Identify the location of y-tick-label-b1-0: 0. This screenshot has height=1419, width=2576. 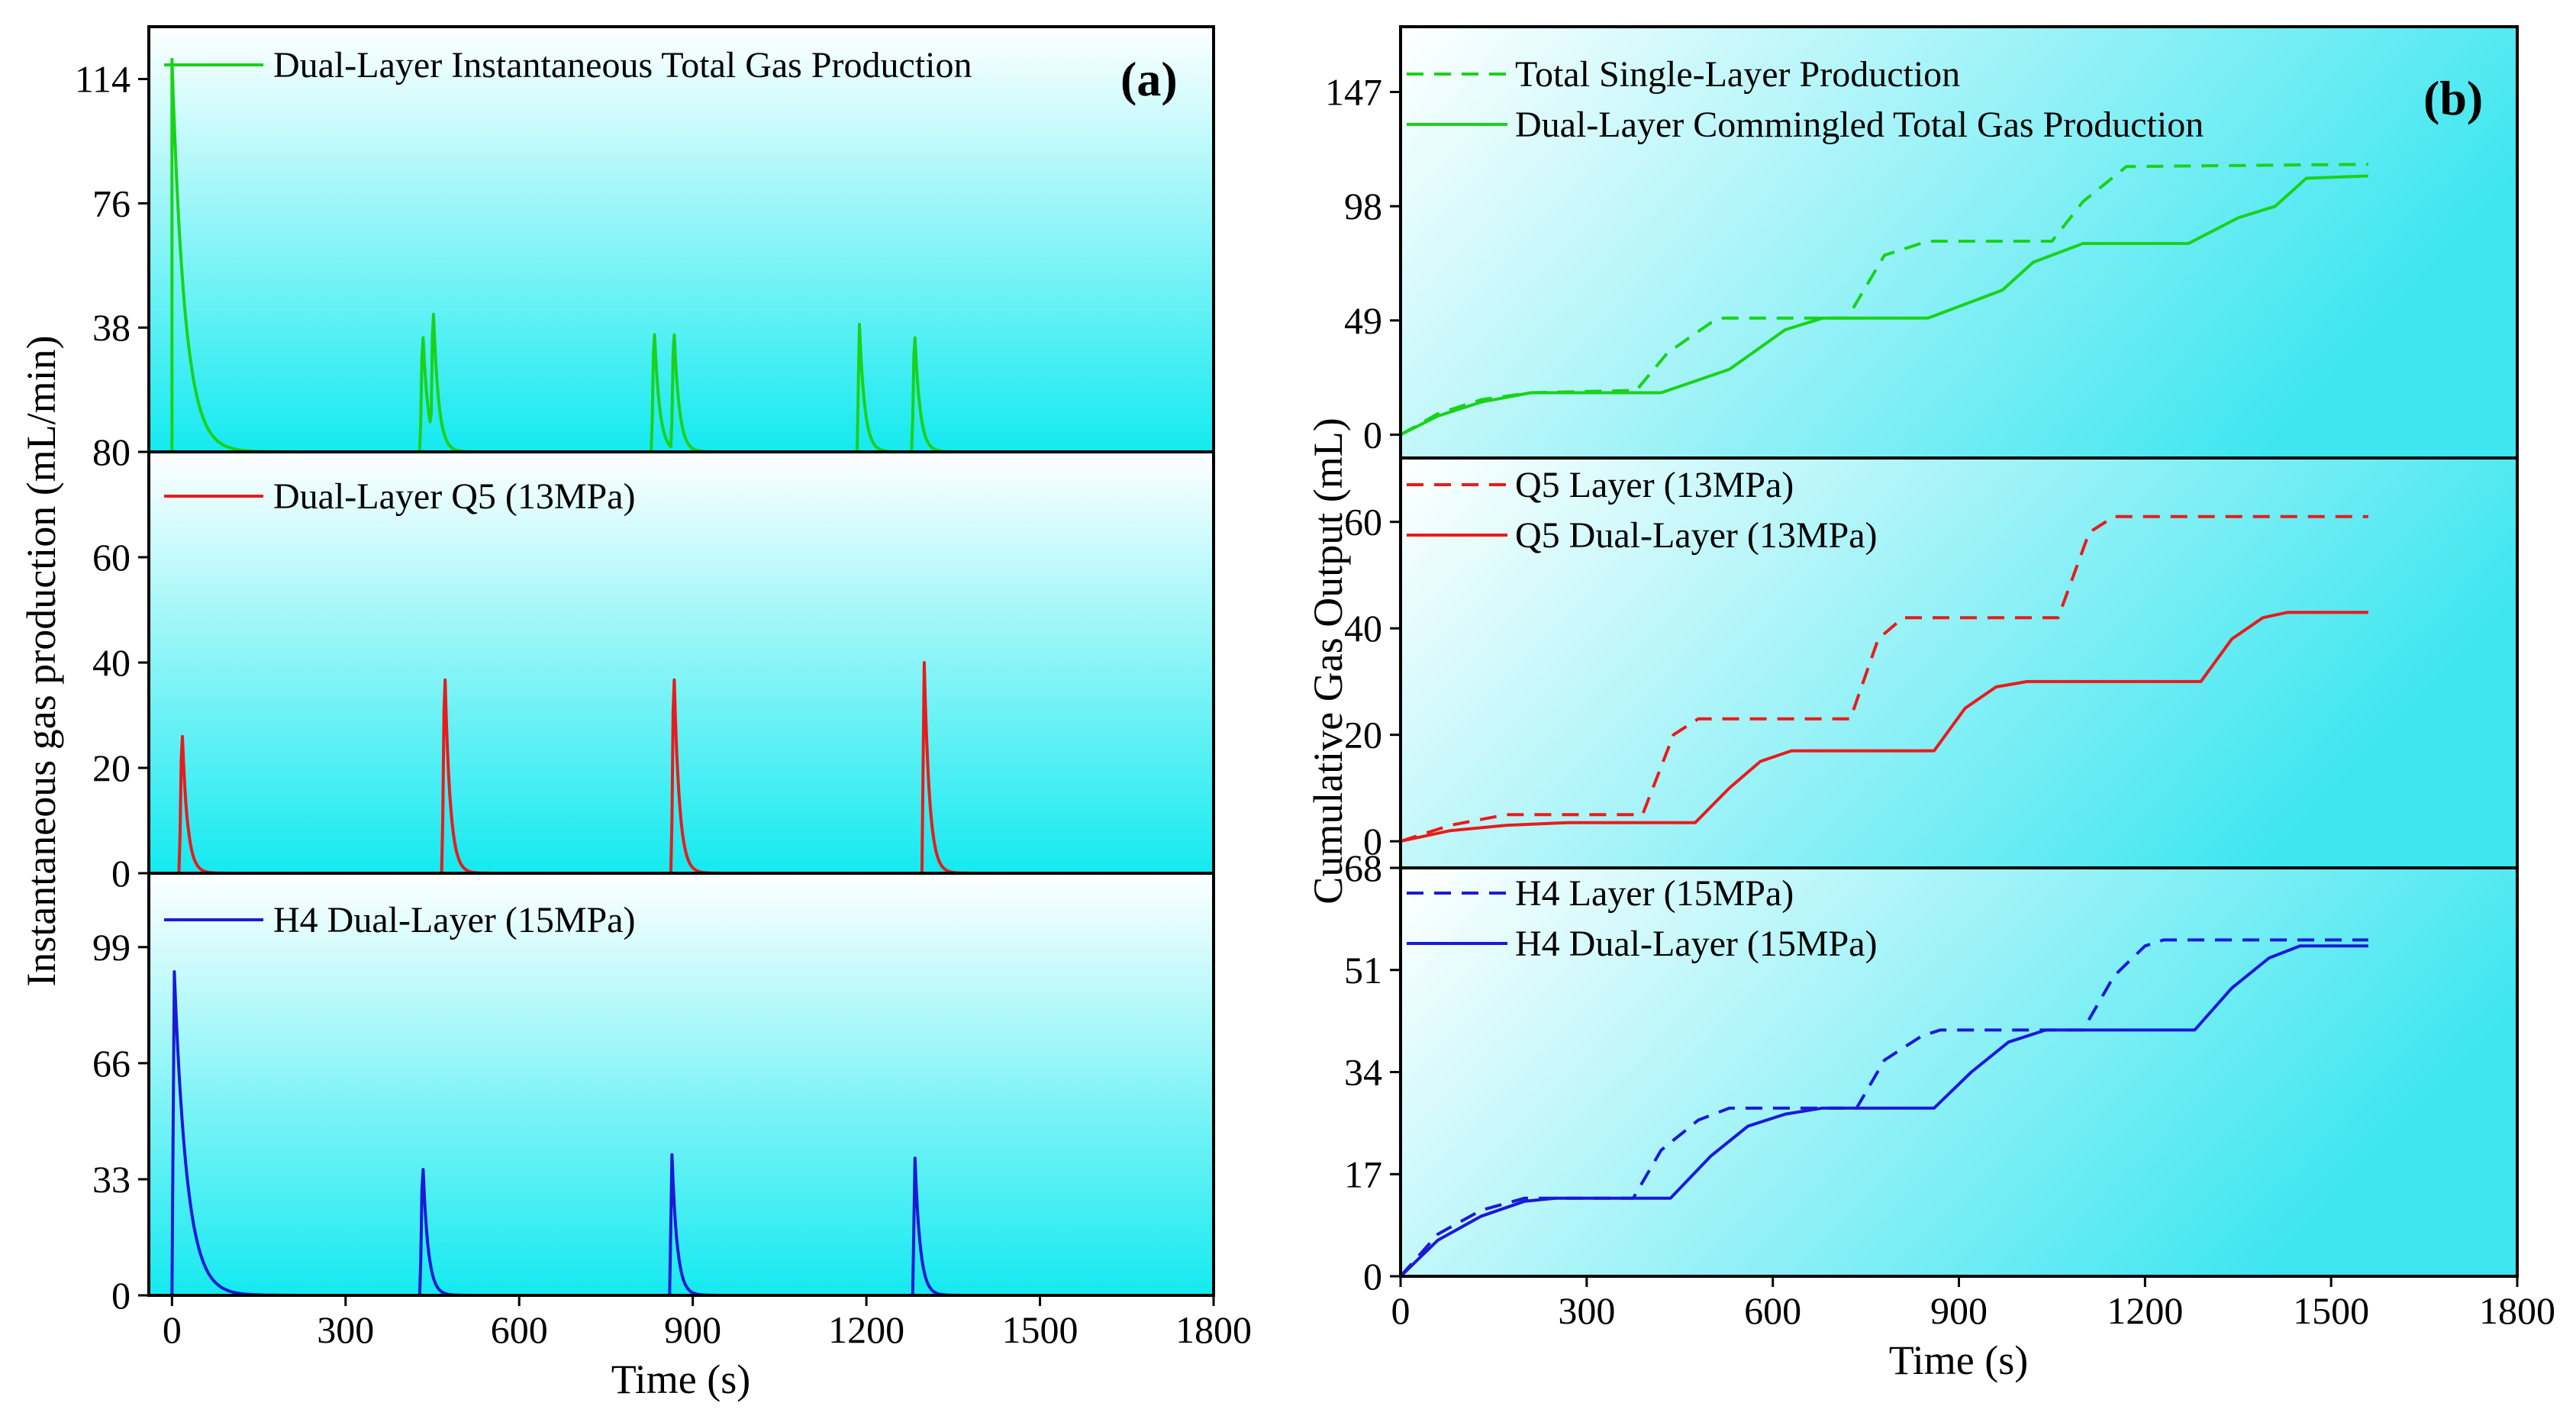
(1372, 435).